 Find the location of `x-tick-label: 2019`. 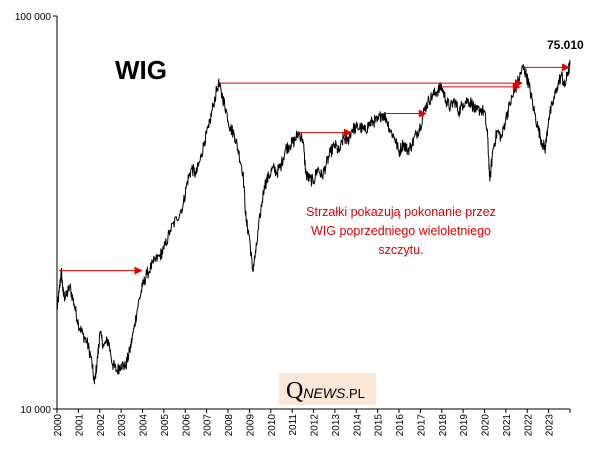

x-tick-label: 2019 is located at coordinates (464, 425).